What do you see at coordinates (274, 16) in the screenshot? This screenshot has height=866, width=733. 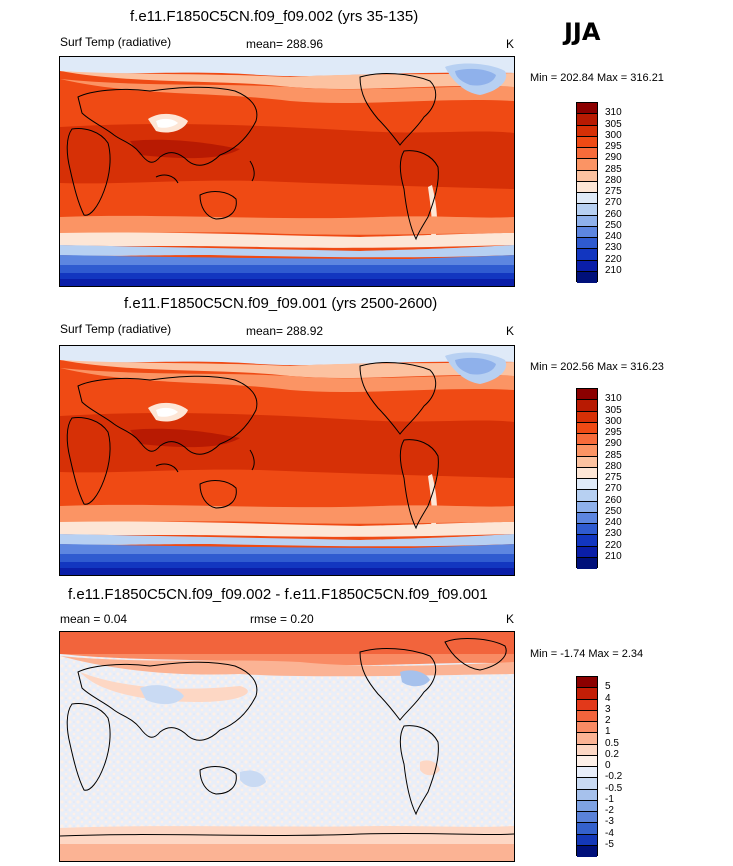 I see `panel-1-title: f.e11.F1850C5CN.f09_f09.002 (yrs 35-135)` at bounding box center [274, 16].